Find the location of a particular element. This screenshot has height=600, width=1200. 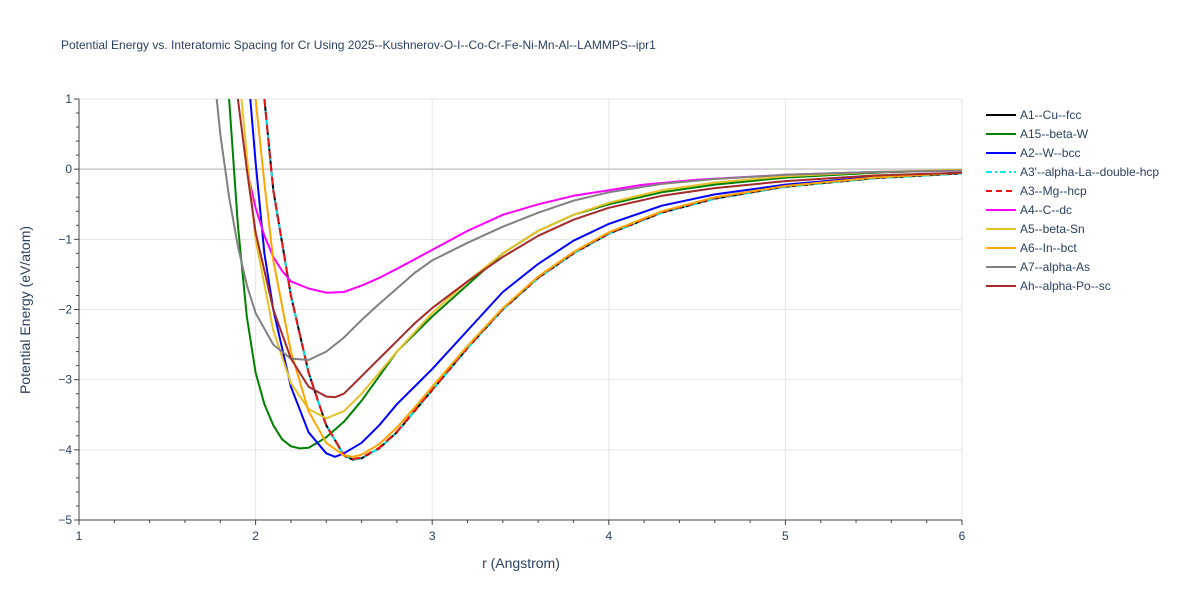

legend-label-0: A1--Cu--fcc is located at coordinates (1050, 115).